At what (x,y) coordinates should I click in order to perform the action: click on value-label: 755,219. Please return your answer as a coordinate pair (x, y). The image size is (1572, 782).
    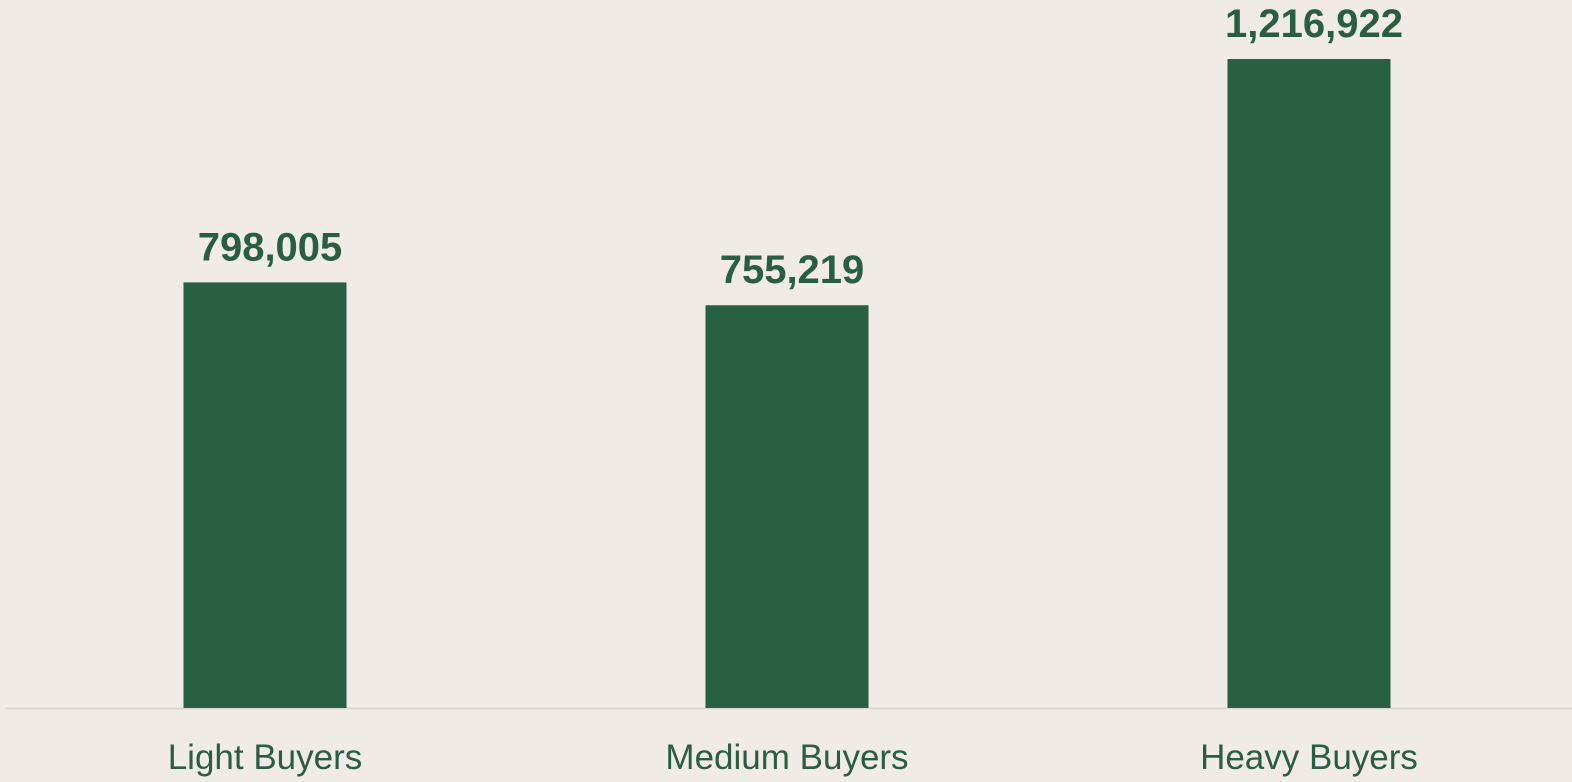
    Looking at the image, I should click on (792, 270).